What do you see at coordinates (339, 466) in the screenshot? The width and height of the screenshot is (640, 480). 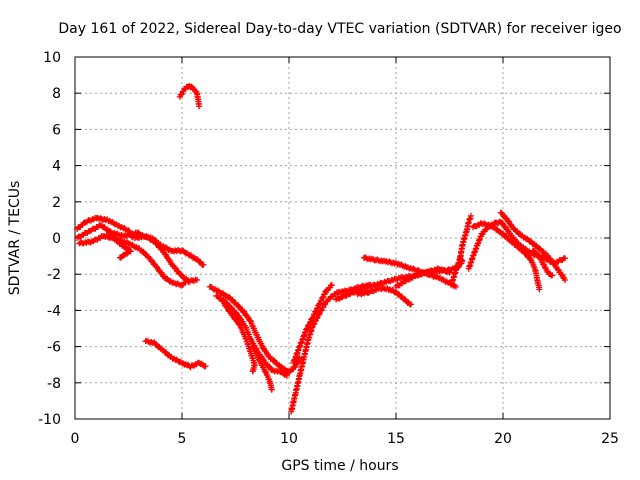 I see `x-axis-label: GPS time / hours` at bounding box center [339, 466].